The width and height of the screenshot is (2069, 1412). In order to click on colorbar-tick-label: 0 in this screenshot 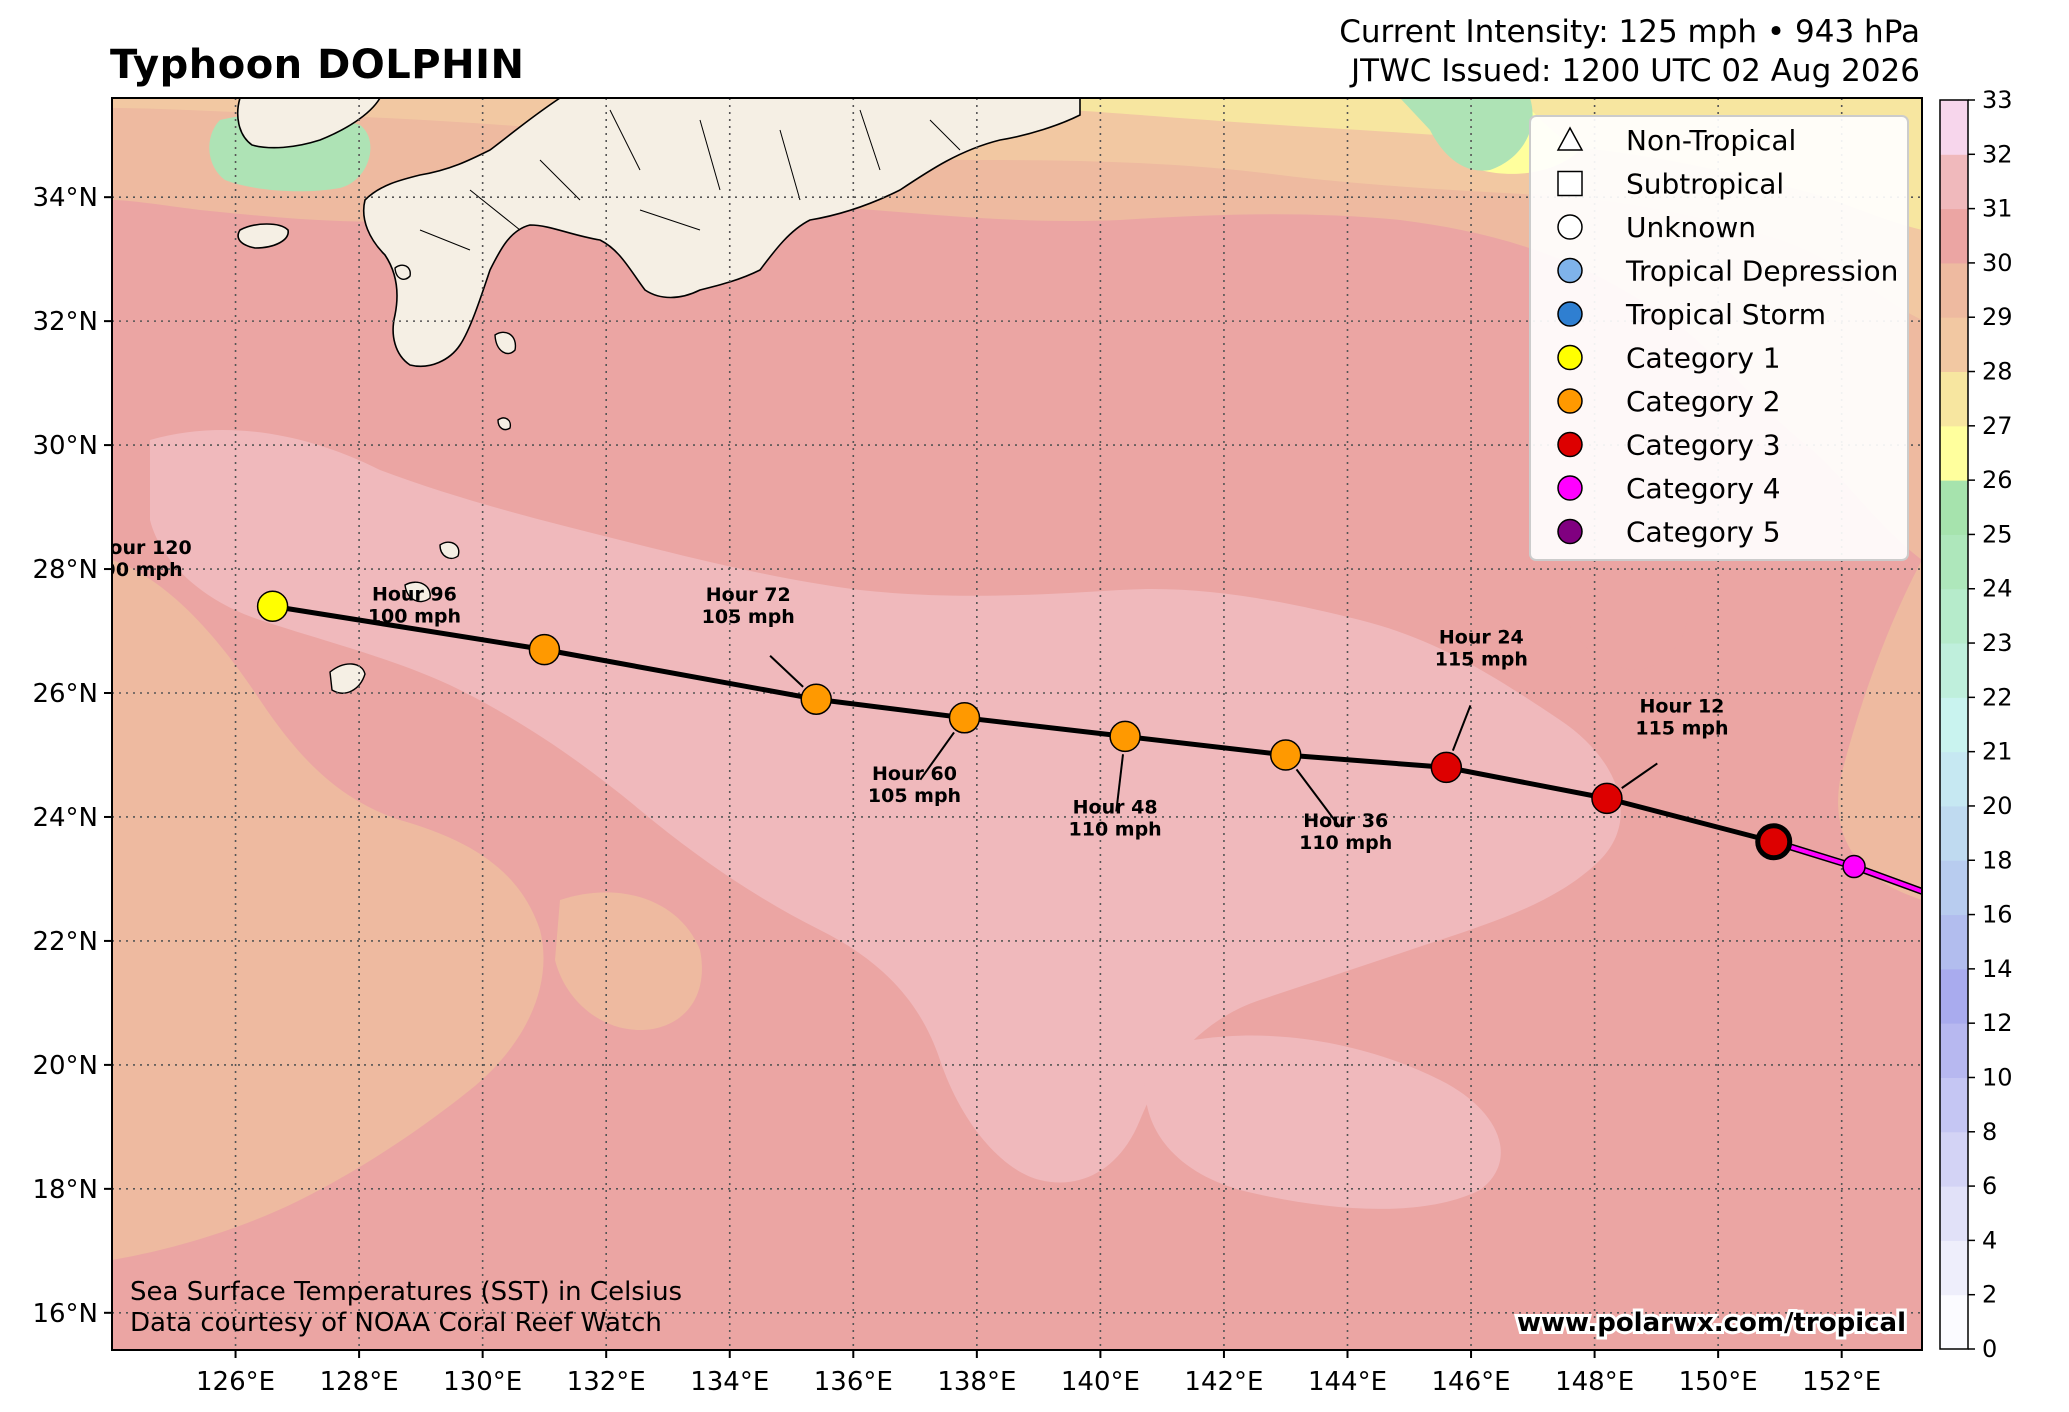, I will do `click(1989, 1349)`.